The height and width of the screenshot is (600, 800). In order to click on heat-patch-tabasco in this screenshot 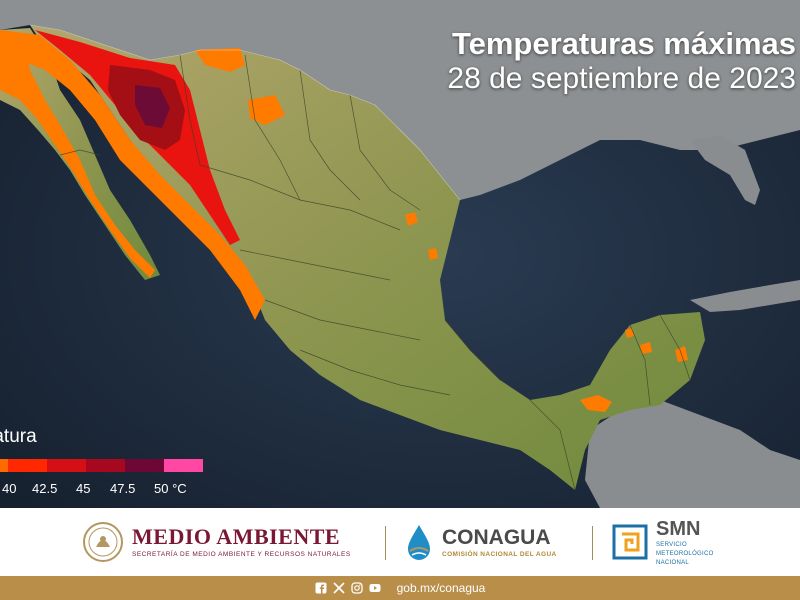, I will do `click(596, 403)`.